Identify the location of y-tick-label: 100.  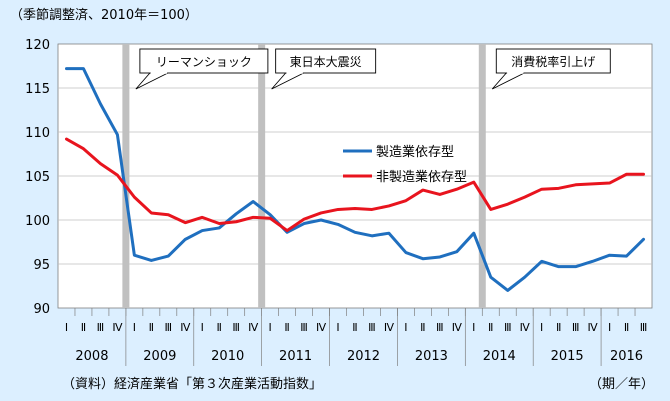
(37, 221).